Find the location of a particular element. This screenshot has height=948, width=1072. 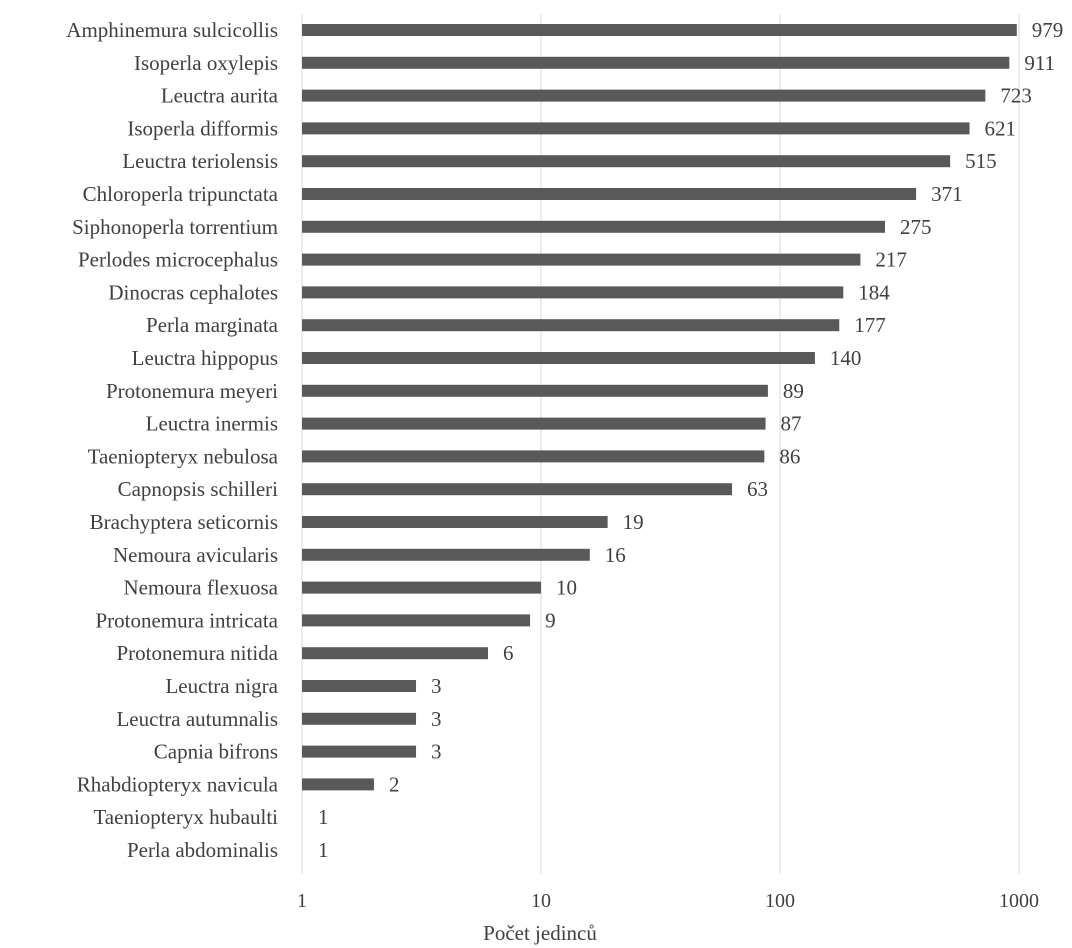

category-label: Leuctra autumnalis is located at coordinates (197, 719).